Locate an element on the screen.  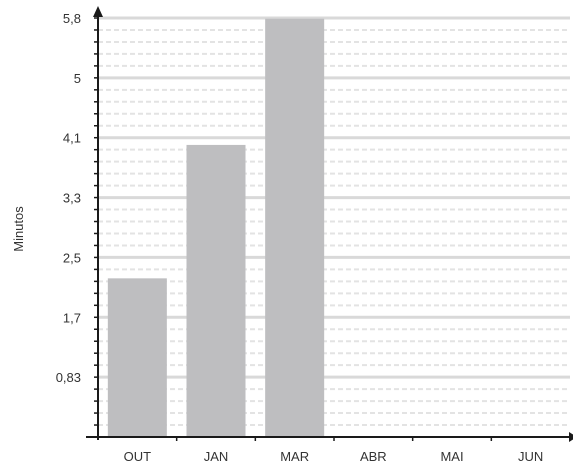
bar-jan is located at coordinates (216, 290).